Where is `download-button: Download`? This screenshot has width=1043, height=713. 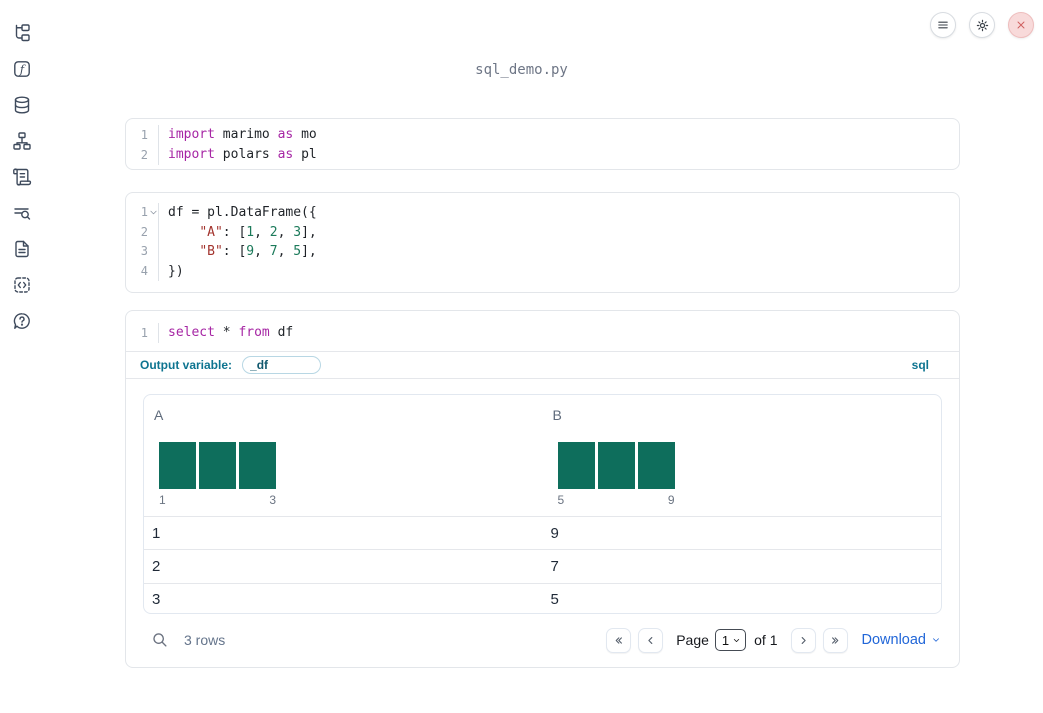 download-button: Download is located at coordinates (902, 640).